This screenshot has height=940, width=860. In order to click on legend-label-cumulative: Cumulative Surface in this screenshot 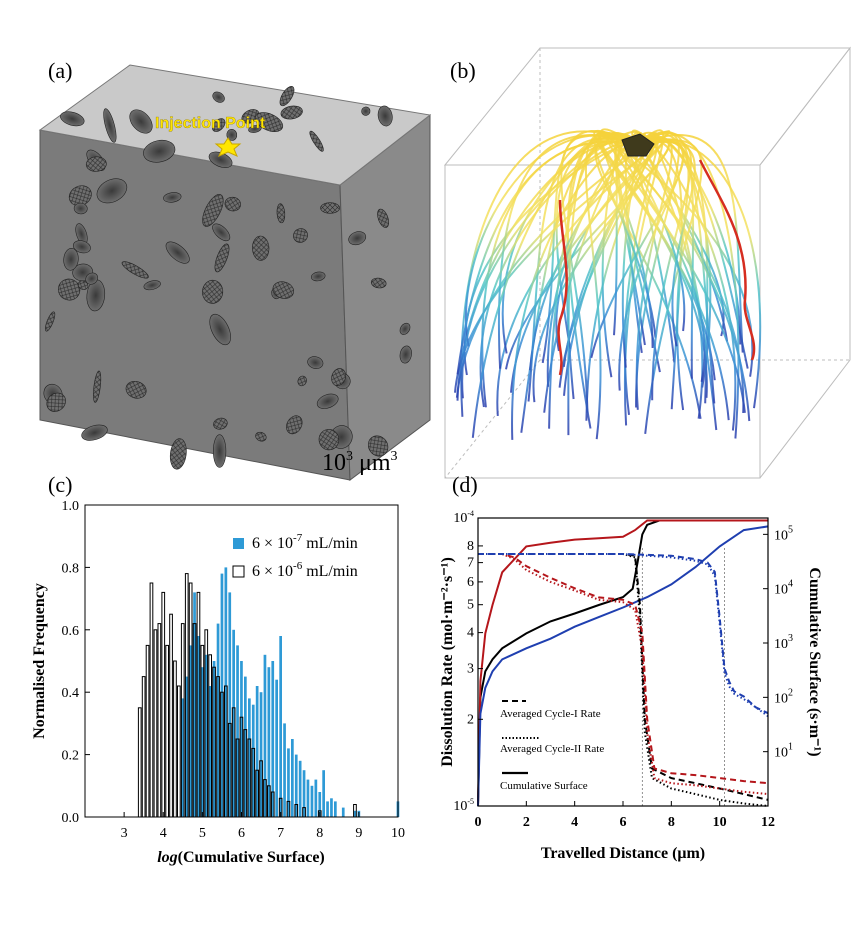, I will do `click(544, 786)`.